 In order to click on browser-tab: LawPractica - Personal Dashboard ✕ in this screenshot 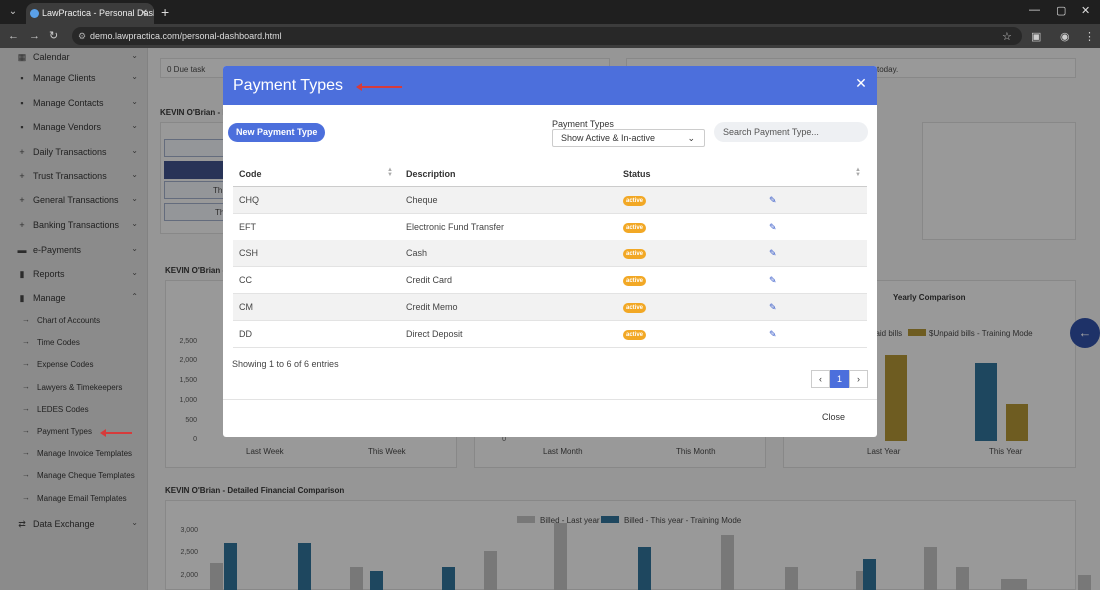, I will do `click(90, 13)`.